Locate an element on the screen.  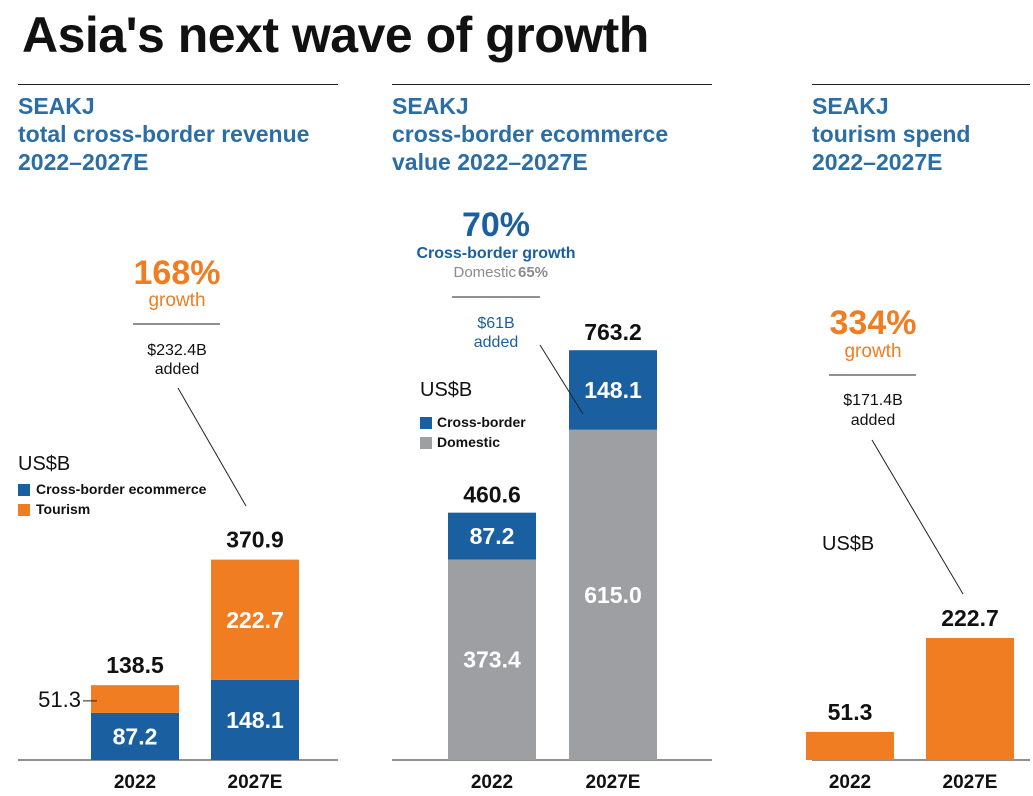
panel-2-growth-label: Cross-border growth is located at coordinates (495, 253).